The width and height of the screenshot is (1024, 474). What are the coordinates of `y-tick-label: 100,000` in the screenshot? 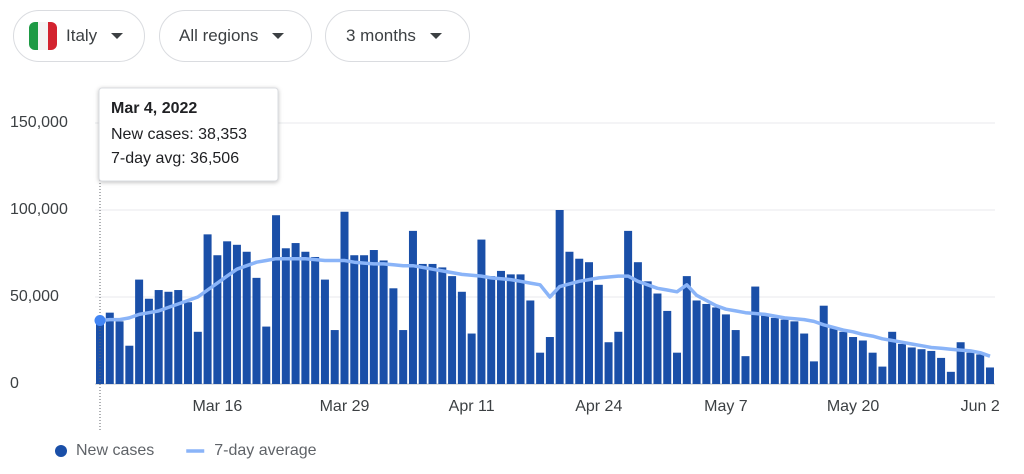 It's located at (39, 209).